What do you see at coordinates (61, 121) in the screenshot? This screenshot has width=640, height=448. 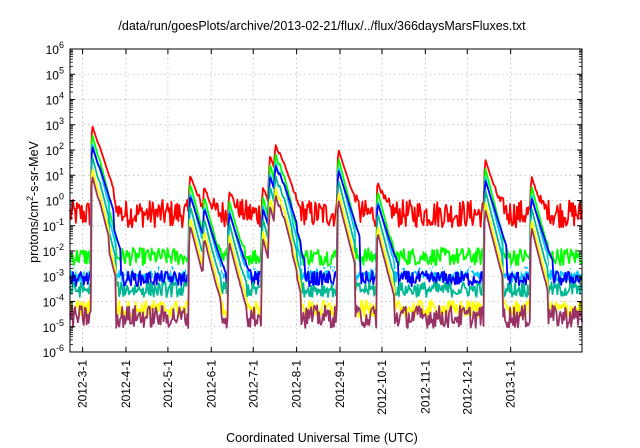 I see `y-tick-exponent: 3` at bounding box center [61, 121].